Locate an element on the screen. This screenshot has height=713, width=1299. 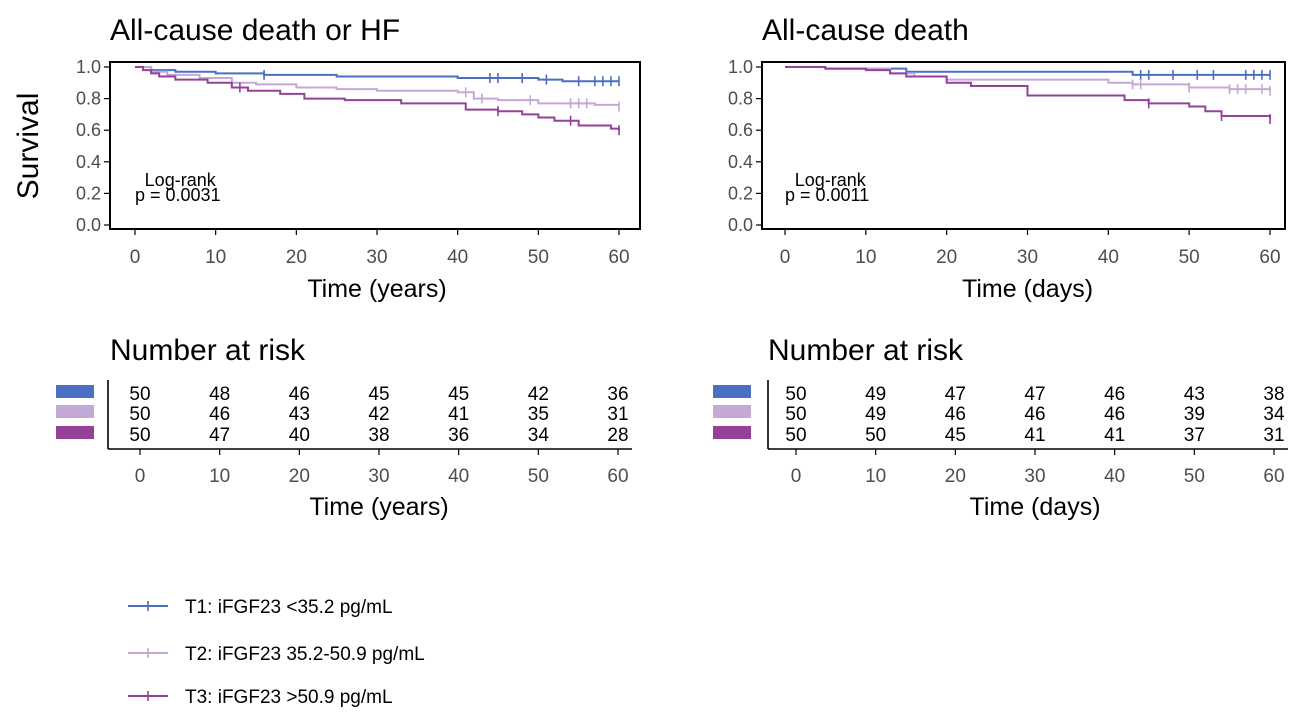
risk-count: 35 is located at coordinates (538, 414).